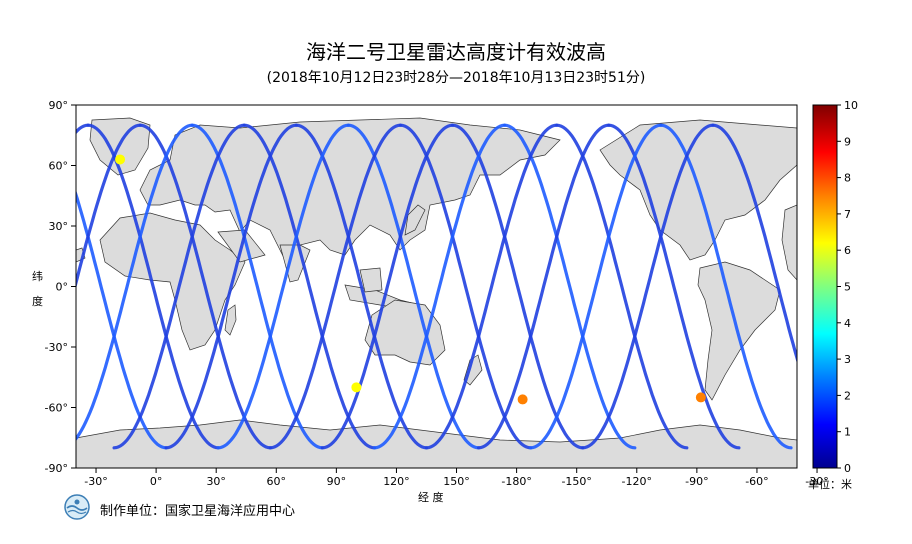 Image resolution: width=912 pixels, height=544 pixels. I want to click on lon-tick-label: 30°, so click(216, 481).